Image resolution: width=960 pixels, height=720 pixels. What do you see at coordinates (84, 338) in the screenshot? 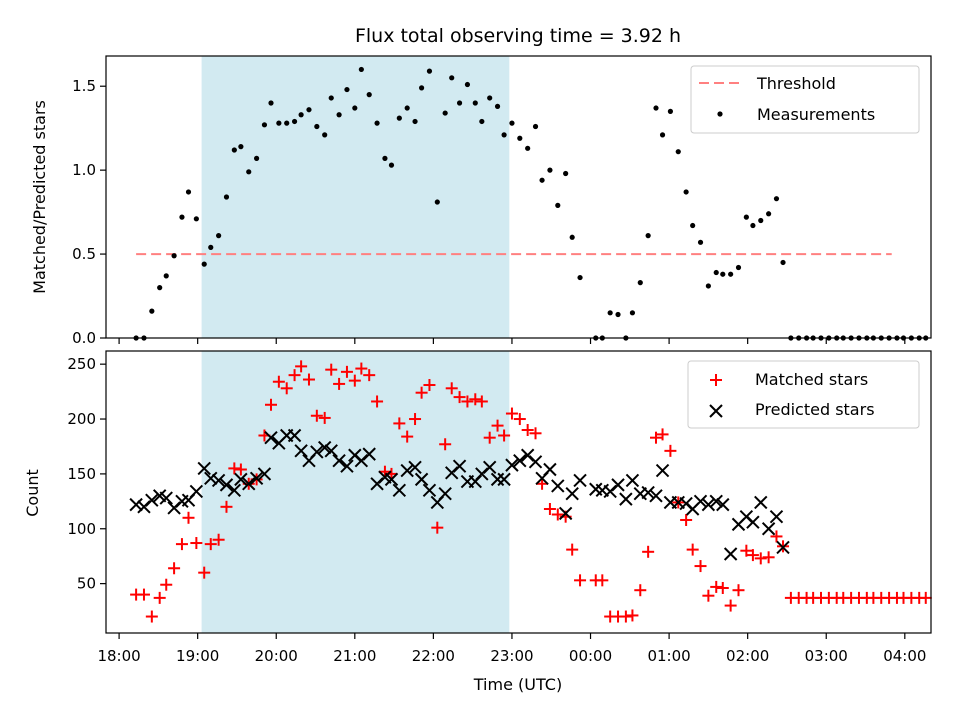
I see `top-y-tick-label: 0.0` at bounding box center [84, 338].